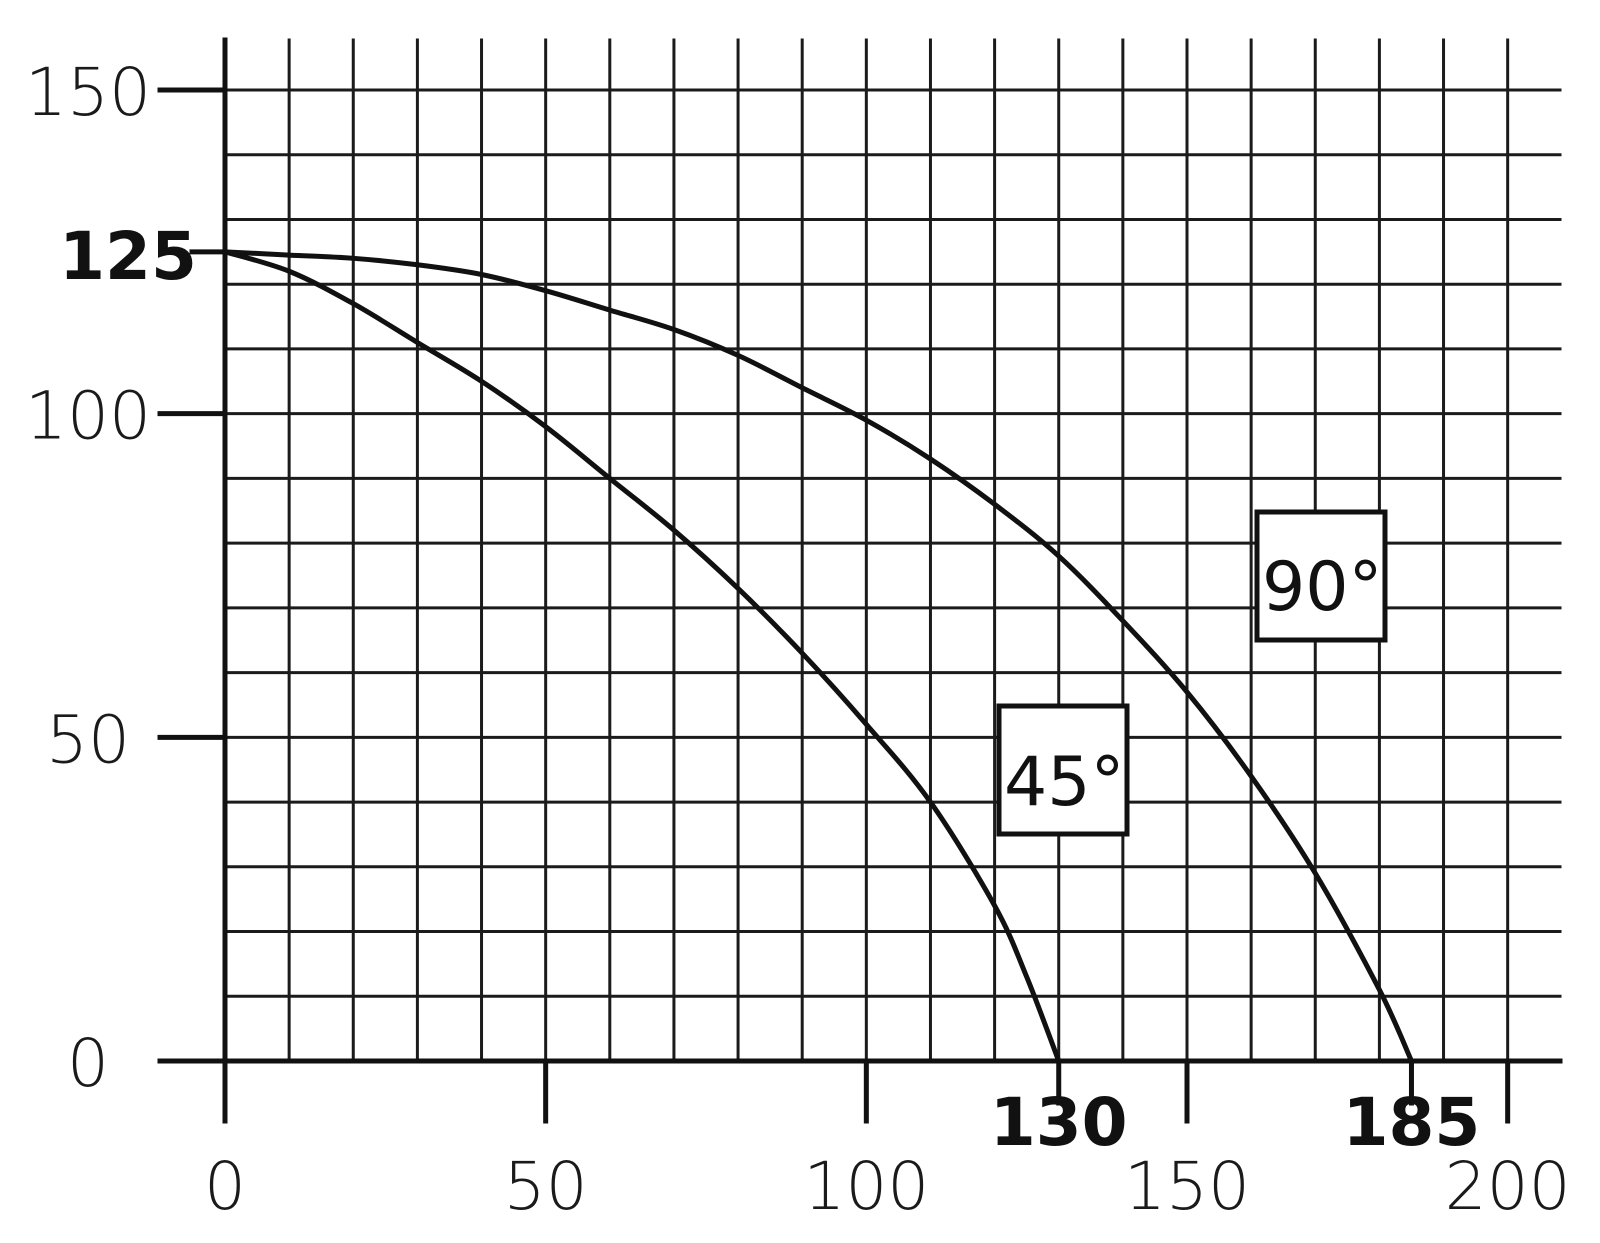 The image size is (1600, 1243). What do you see at coordinates (546, 1186) in the screenshot?
I see `x-tick-label: 50` at bounding box center [546, 1186].